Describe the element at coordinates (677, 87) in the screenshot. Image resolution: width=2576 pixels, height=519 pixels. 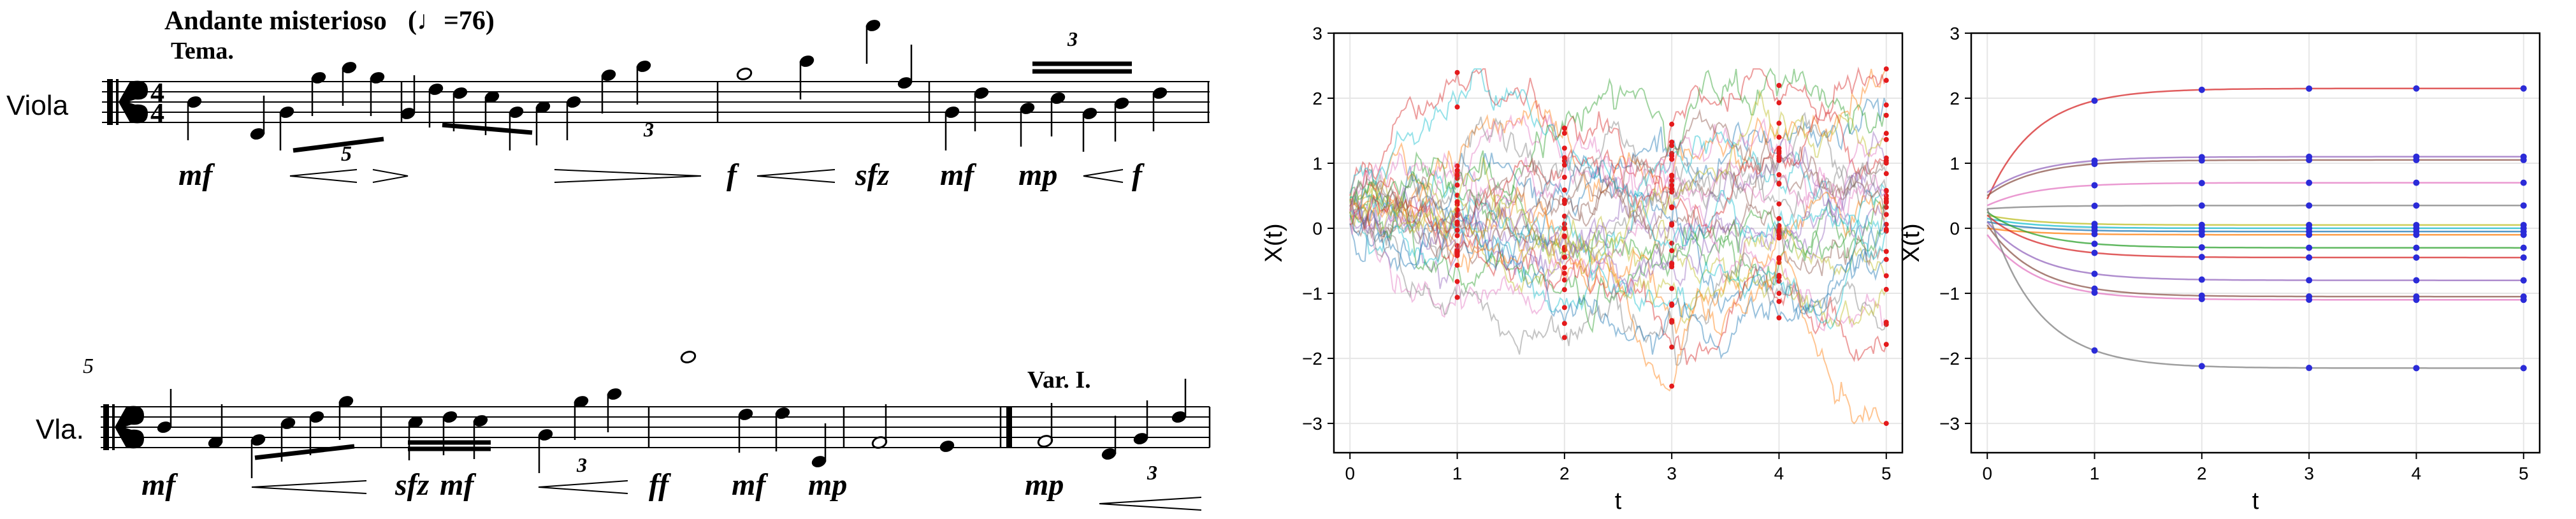
I see `staff-1-notes` at that location.